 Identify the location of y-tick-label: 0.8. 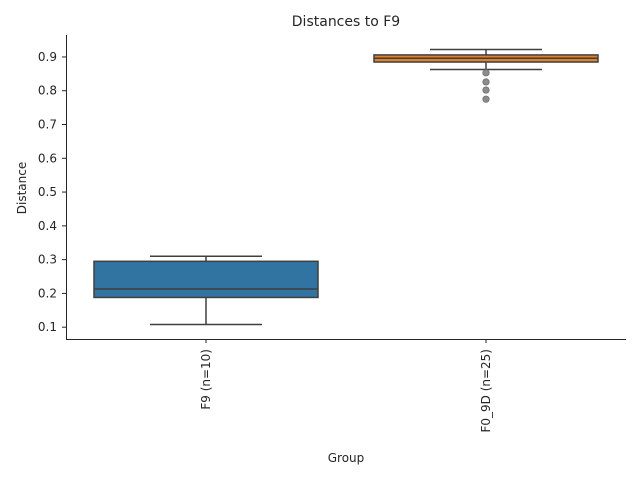
(47, 91).